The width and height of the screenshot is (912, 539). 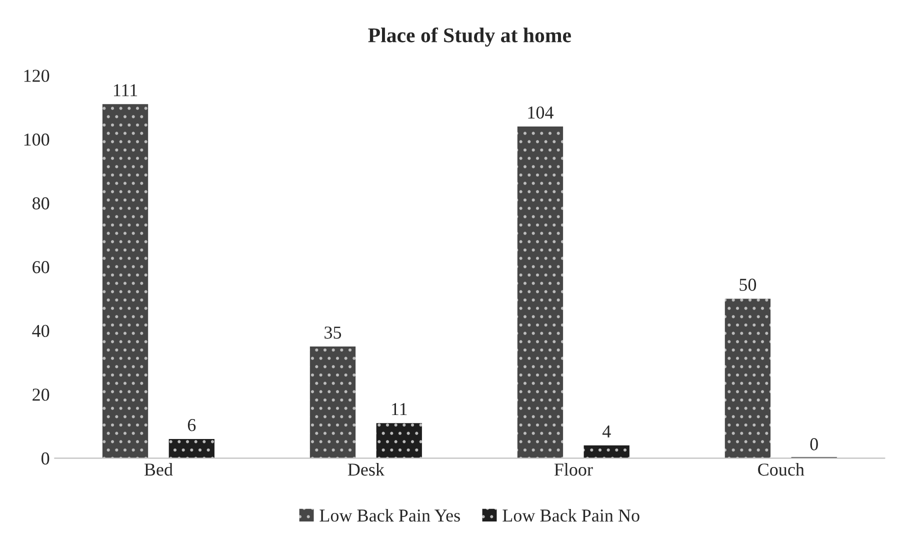 I want to click on chart-title: Place of Study at home, so click(x=469, y=37).